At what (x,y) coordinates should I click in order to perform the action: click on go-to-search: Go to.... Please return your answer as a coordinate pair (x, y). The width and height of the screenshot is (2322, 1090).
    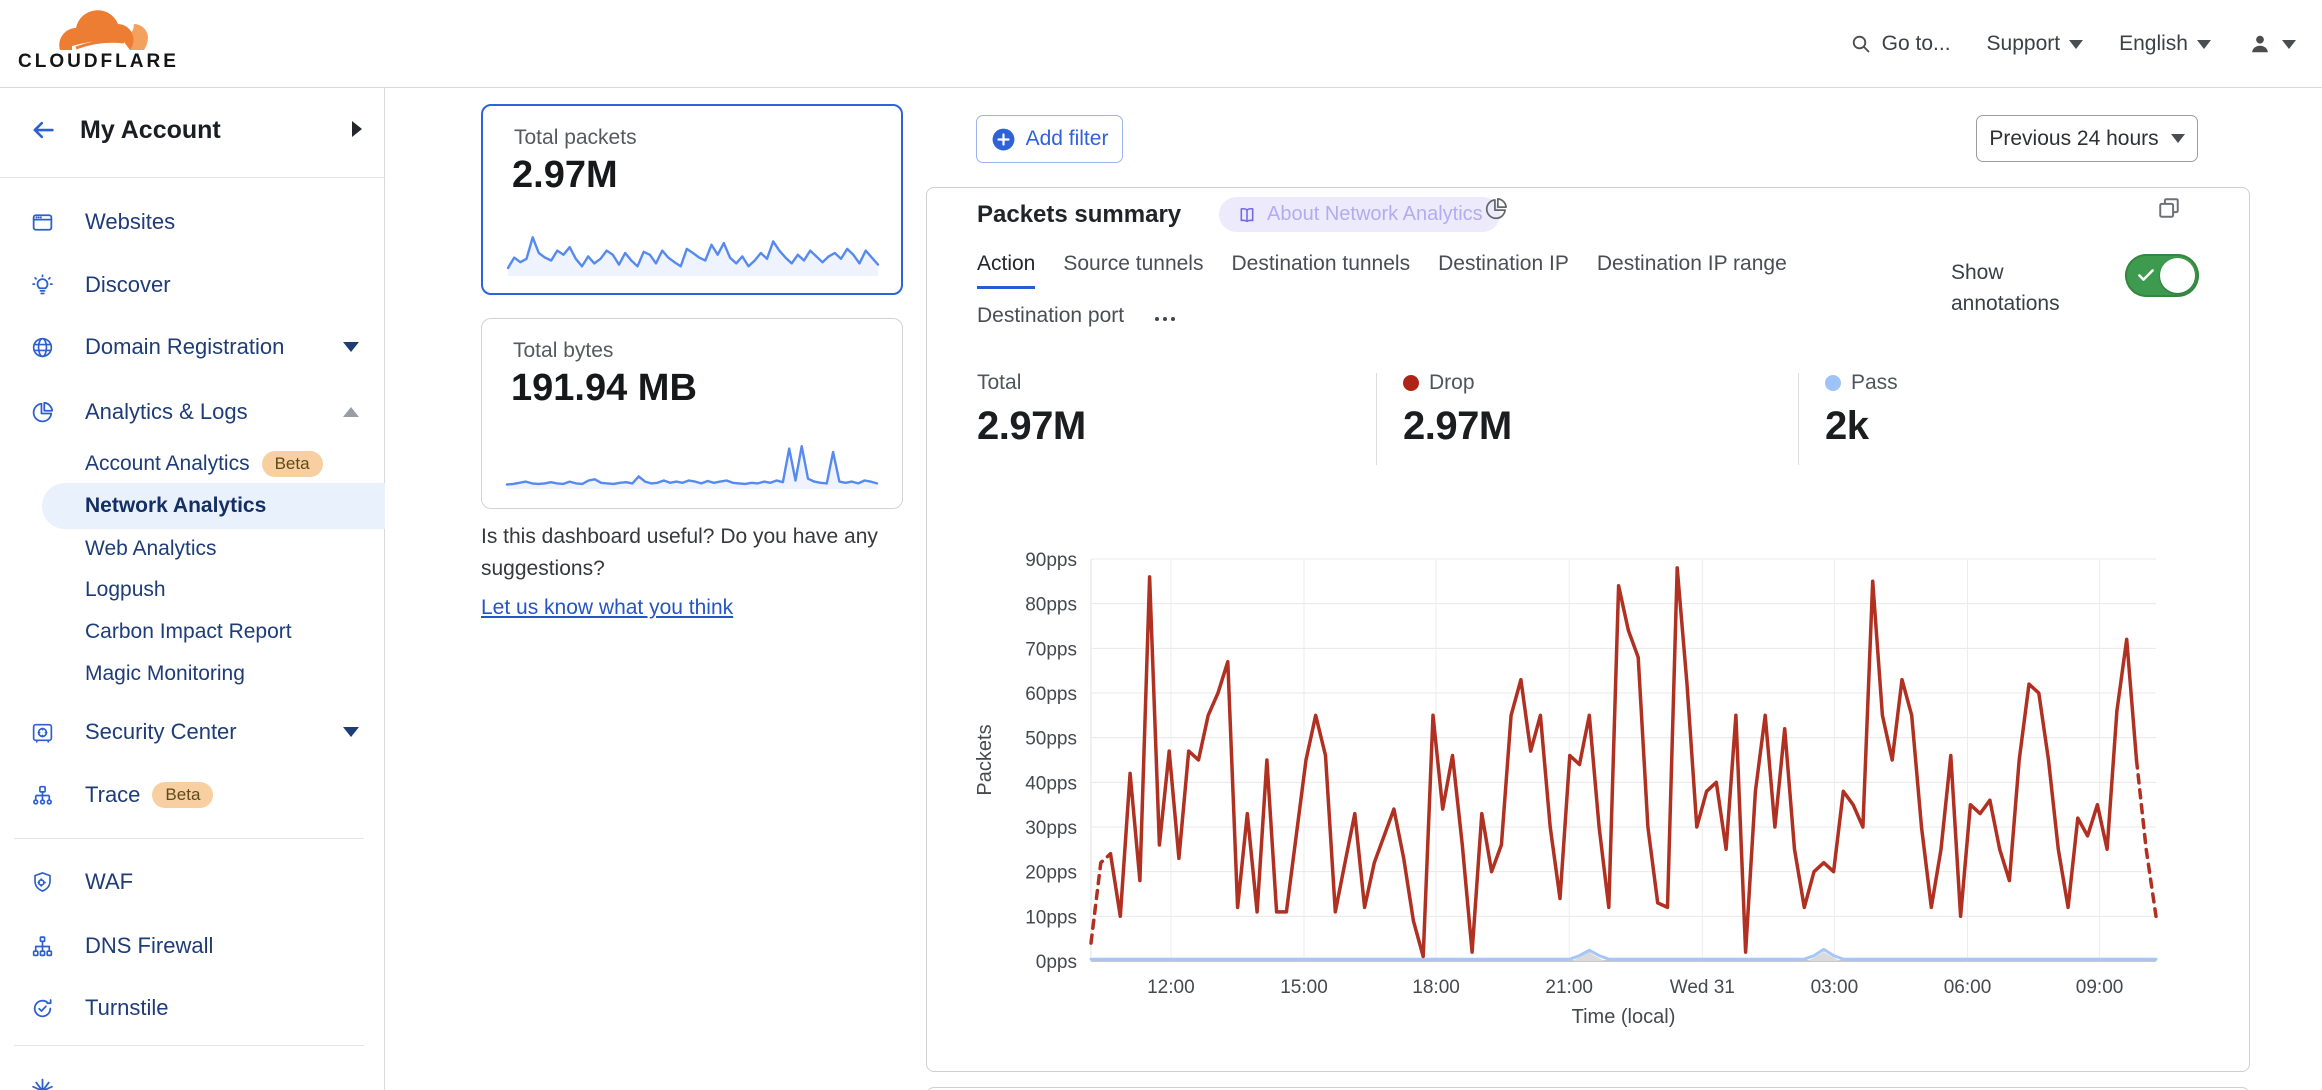
    Looking at the image, I should click on (1900, 44).